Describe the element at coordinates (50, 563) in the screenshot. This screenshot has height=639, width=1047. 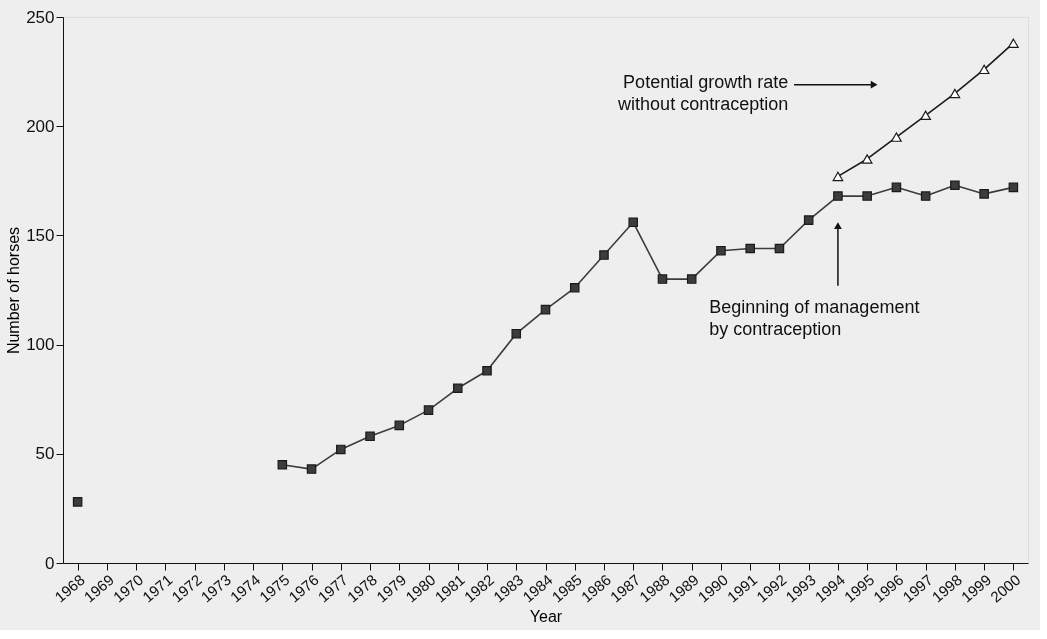
I see `y-tick-label: 0` at that location.